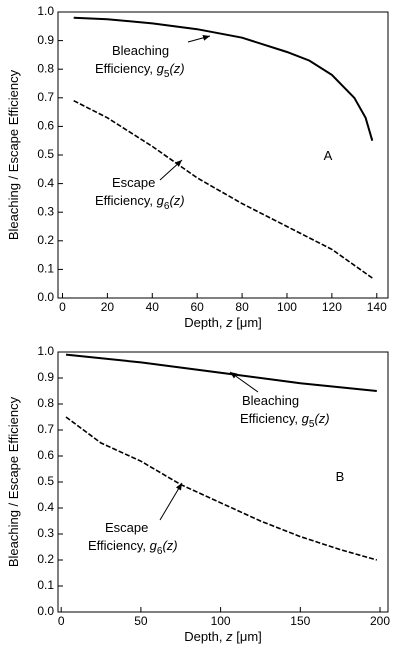  Describe the element at coordinates (340, 476) in the screenshot. I see `panel-label: B` at that location.